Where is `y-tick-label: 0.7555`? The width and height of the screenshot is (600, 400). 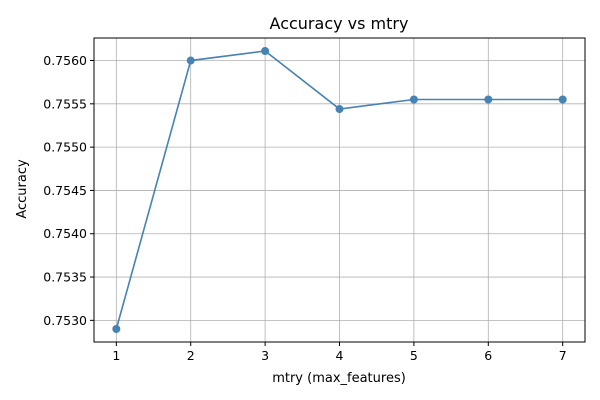
y-tick-label: 0.7555 is located at coordinates (65, 103).